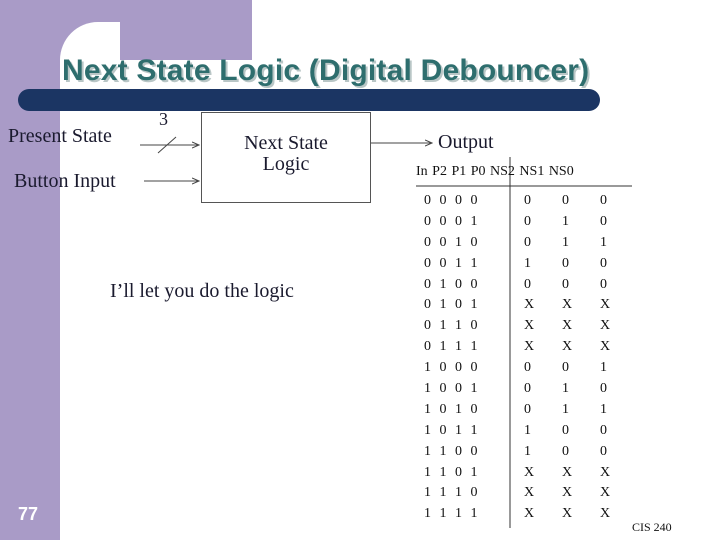 Image resolution: width=720 pixels, height=540 pixels. Describe the element at coordinates (466, 142) in the screenshot. I see `output-label: Output` at that location.